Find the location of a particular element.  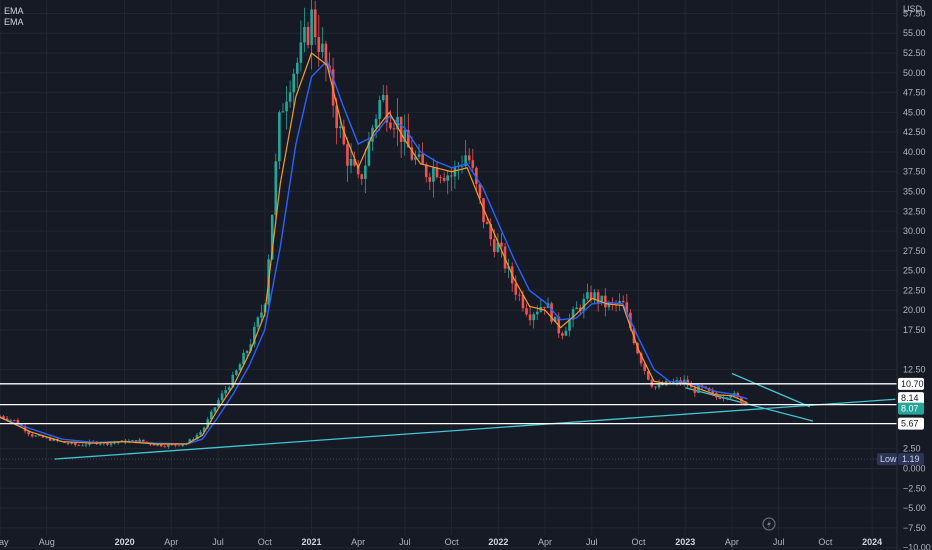

price-tick-label: 12.50 is located at coordinates (914, 370).